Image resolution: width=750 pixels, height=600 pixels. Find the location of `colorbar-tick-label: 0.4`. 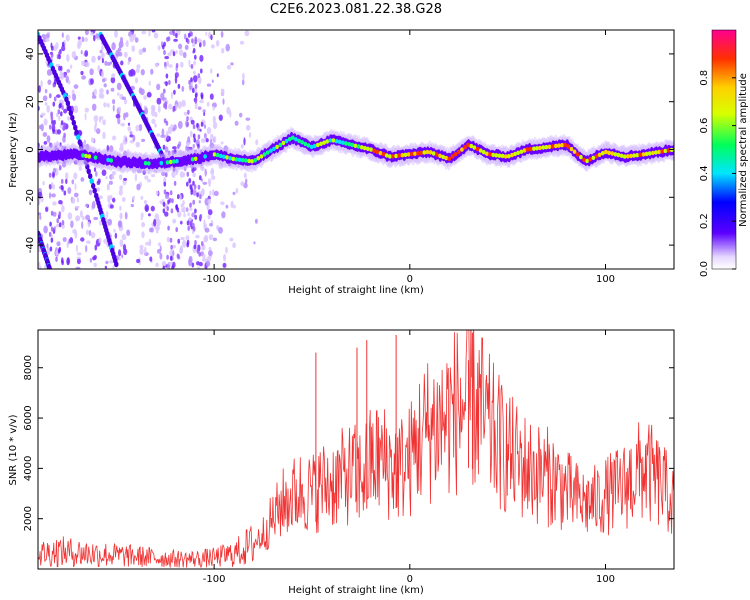

colorbar-tick-label: 0.4 is located at coordinates (704, 173).